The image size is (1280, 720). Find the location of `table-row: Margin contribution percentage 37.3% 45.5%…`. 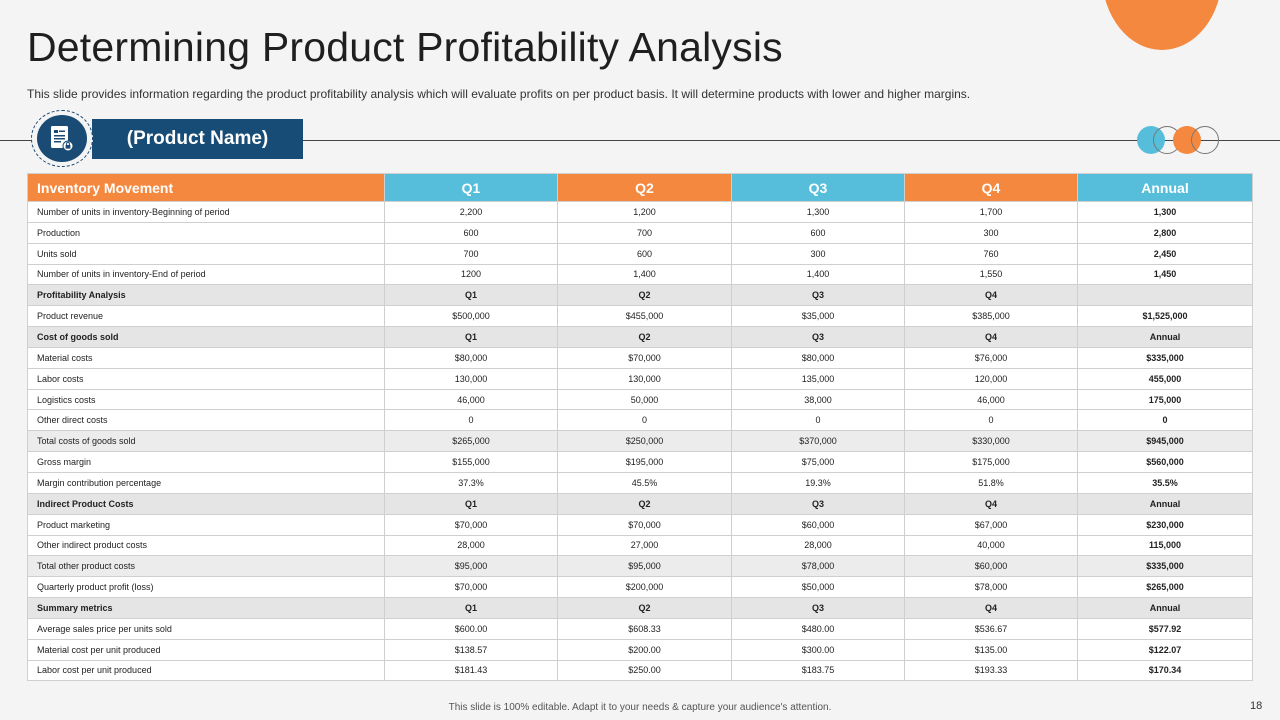

table-row: Margin contribution percentage 37.3% 45.5%… is located at coordinates (640, 482).